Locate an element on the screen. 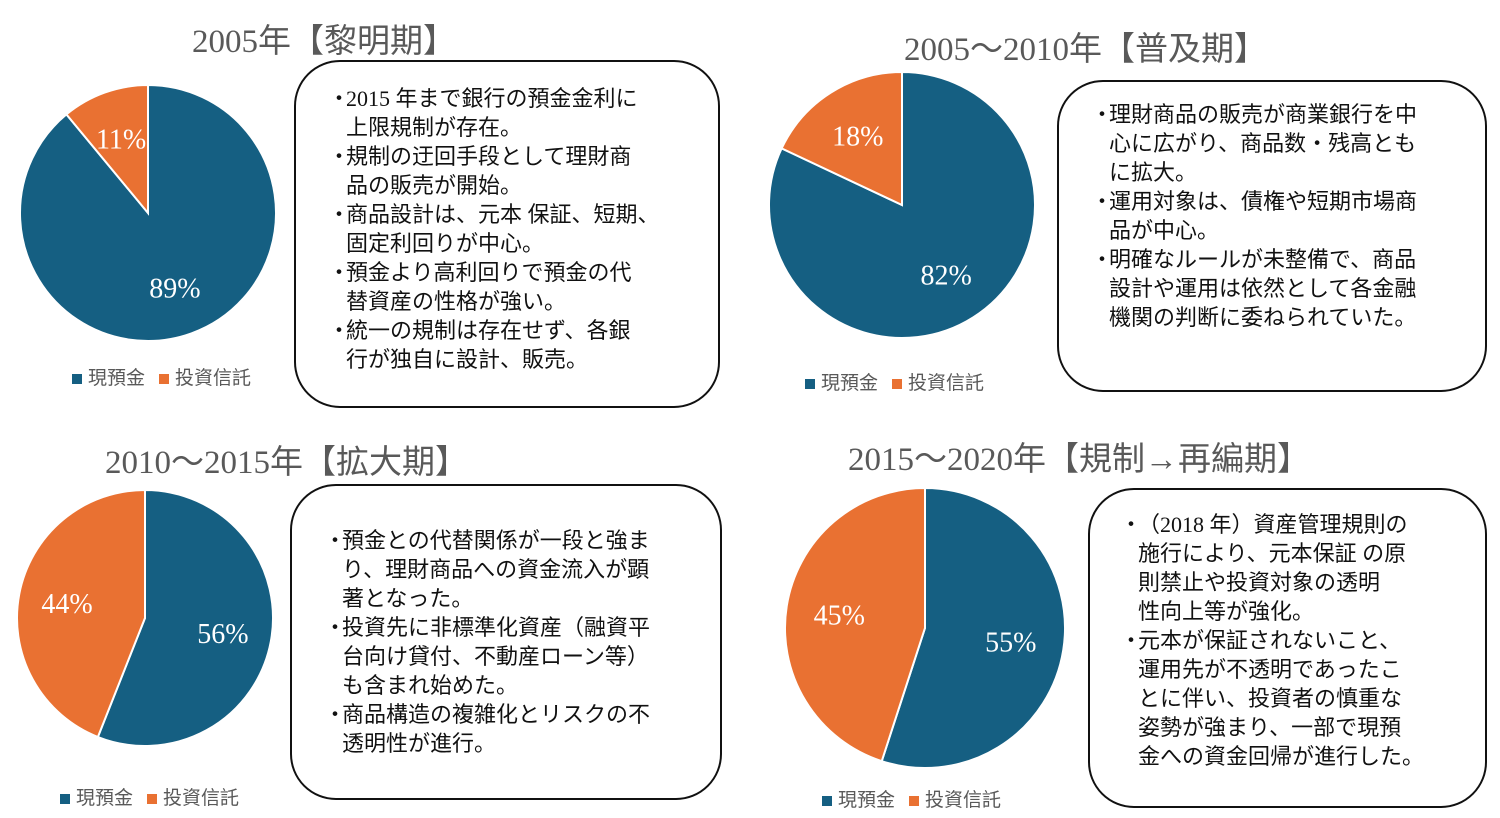  note-bullet: ・ 2015 年まで銀行の預金金利に 上限規制が存在。 is located at coordinates (513, 113).